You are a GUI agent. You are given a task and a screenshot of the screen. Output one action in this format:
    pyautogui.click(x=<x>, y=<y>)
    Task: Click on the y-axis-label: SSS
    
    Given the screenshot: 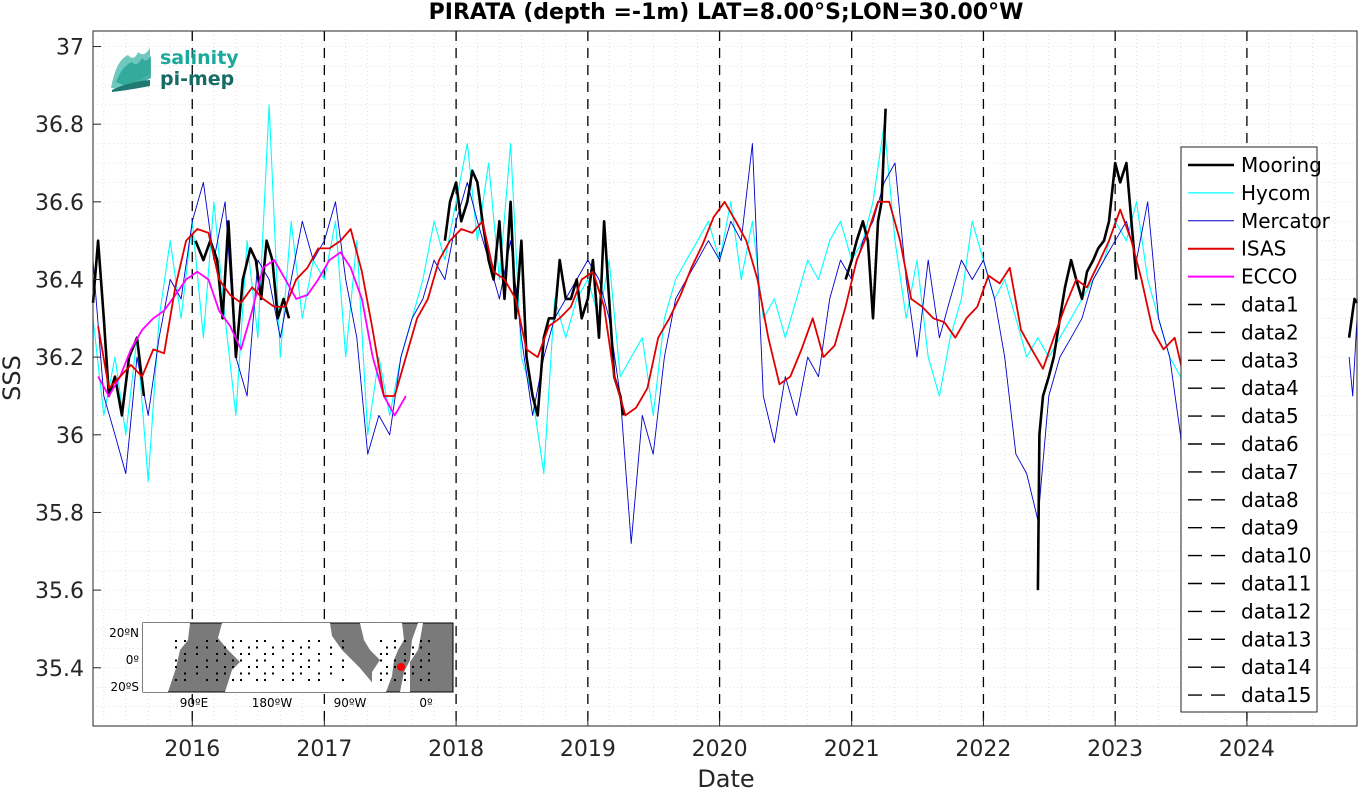 What is the action you would take?
    pyautogui.click(x=13, y=378)
    